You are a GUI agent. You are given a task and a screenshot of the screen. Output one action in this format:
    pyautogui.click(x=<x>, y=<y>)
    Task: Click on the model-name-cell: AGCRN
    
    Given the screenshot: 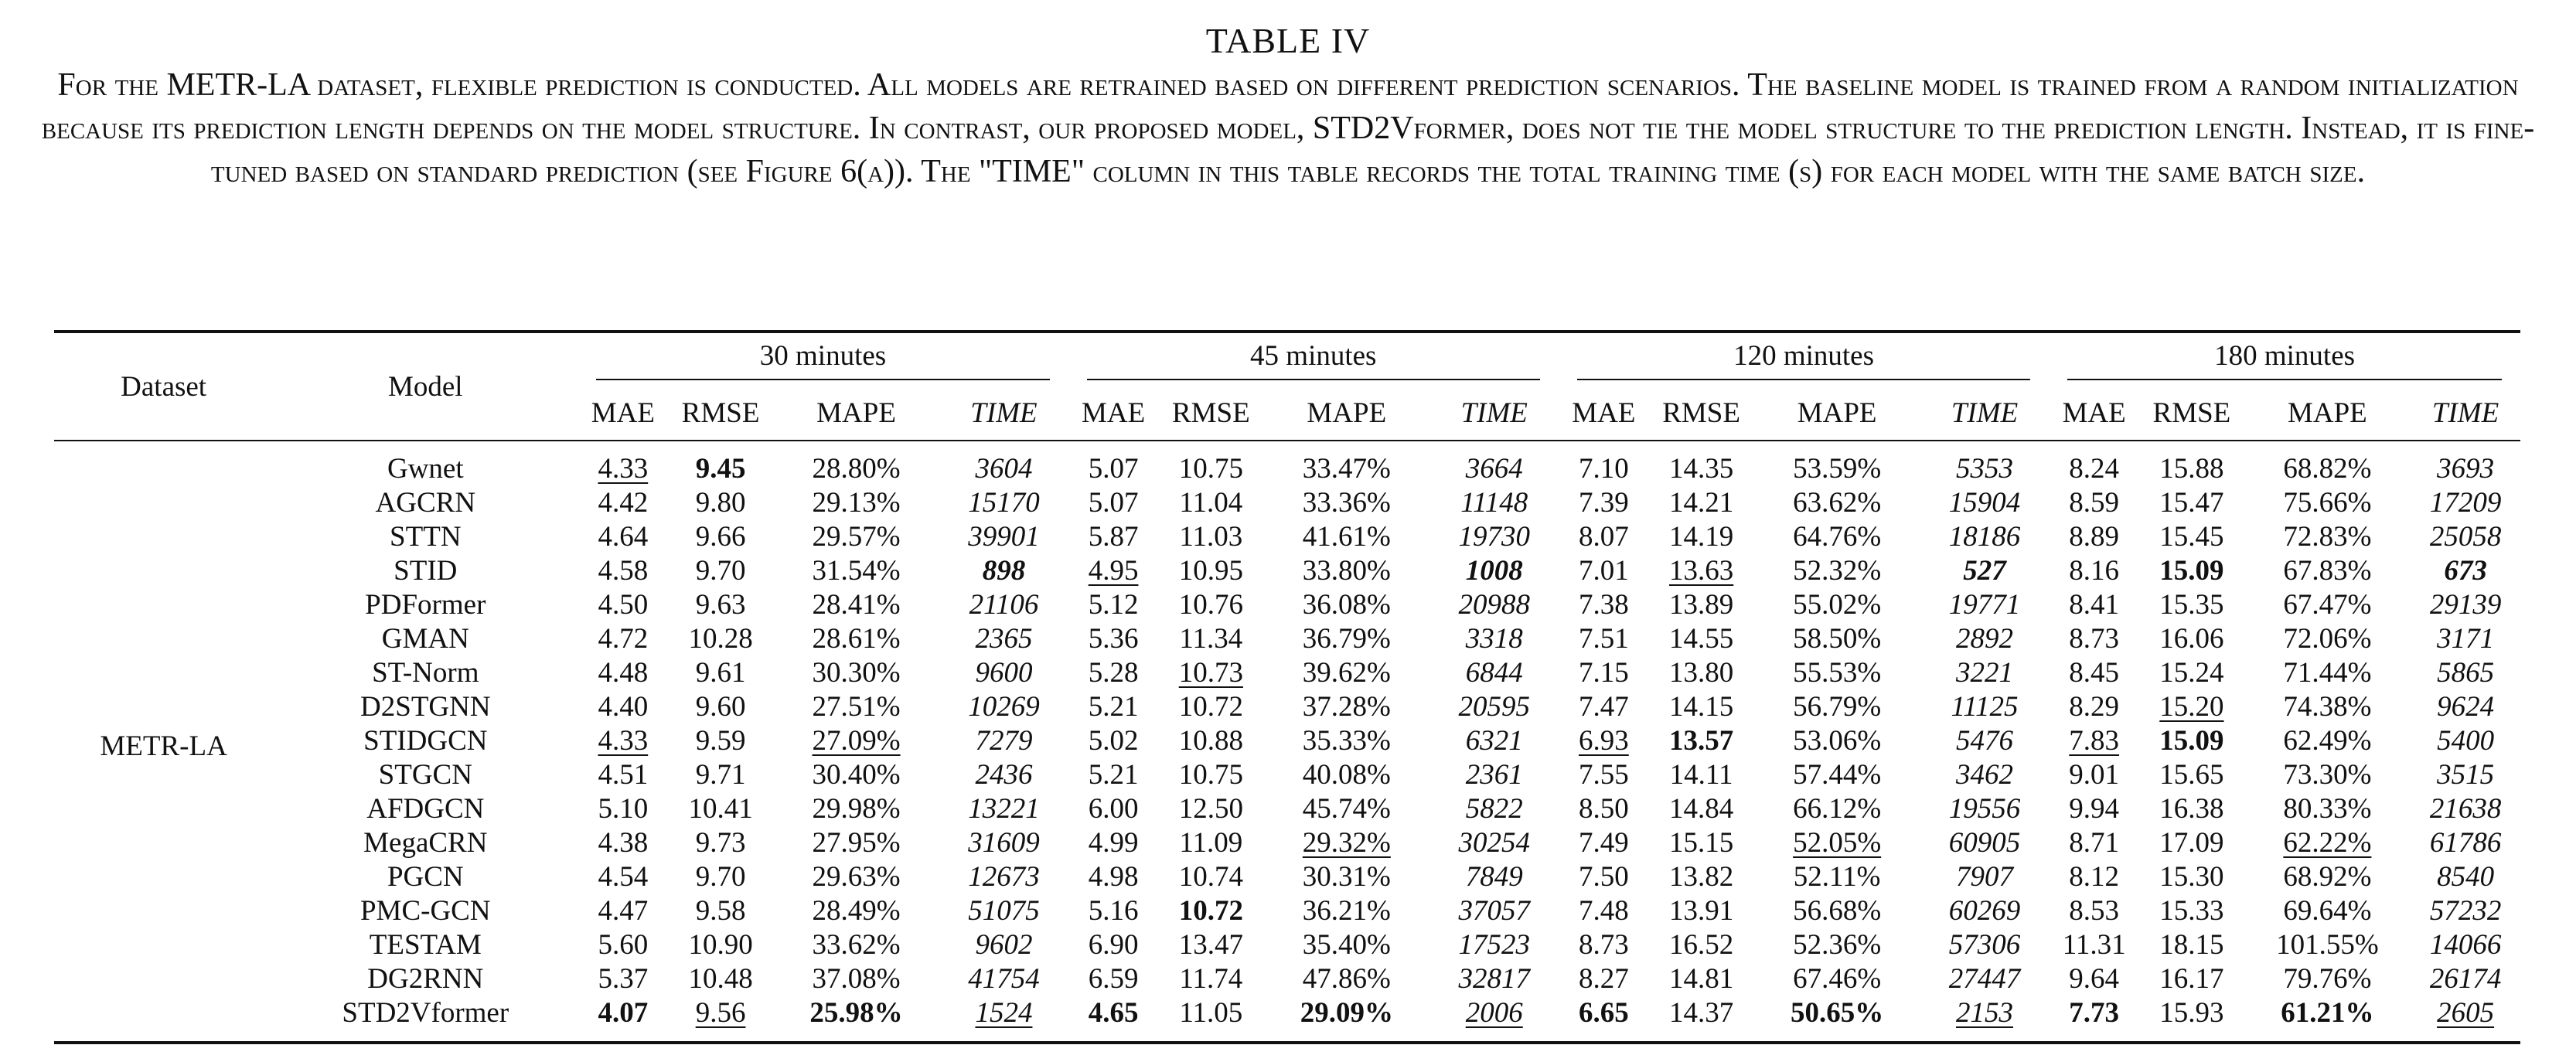 What is the action you would take?
    pyautogui.click(x=425, y=503)
    